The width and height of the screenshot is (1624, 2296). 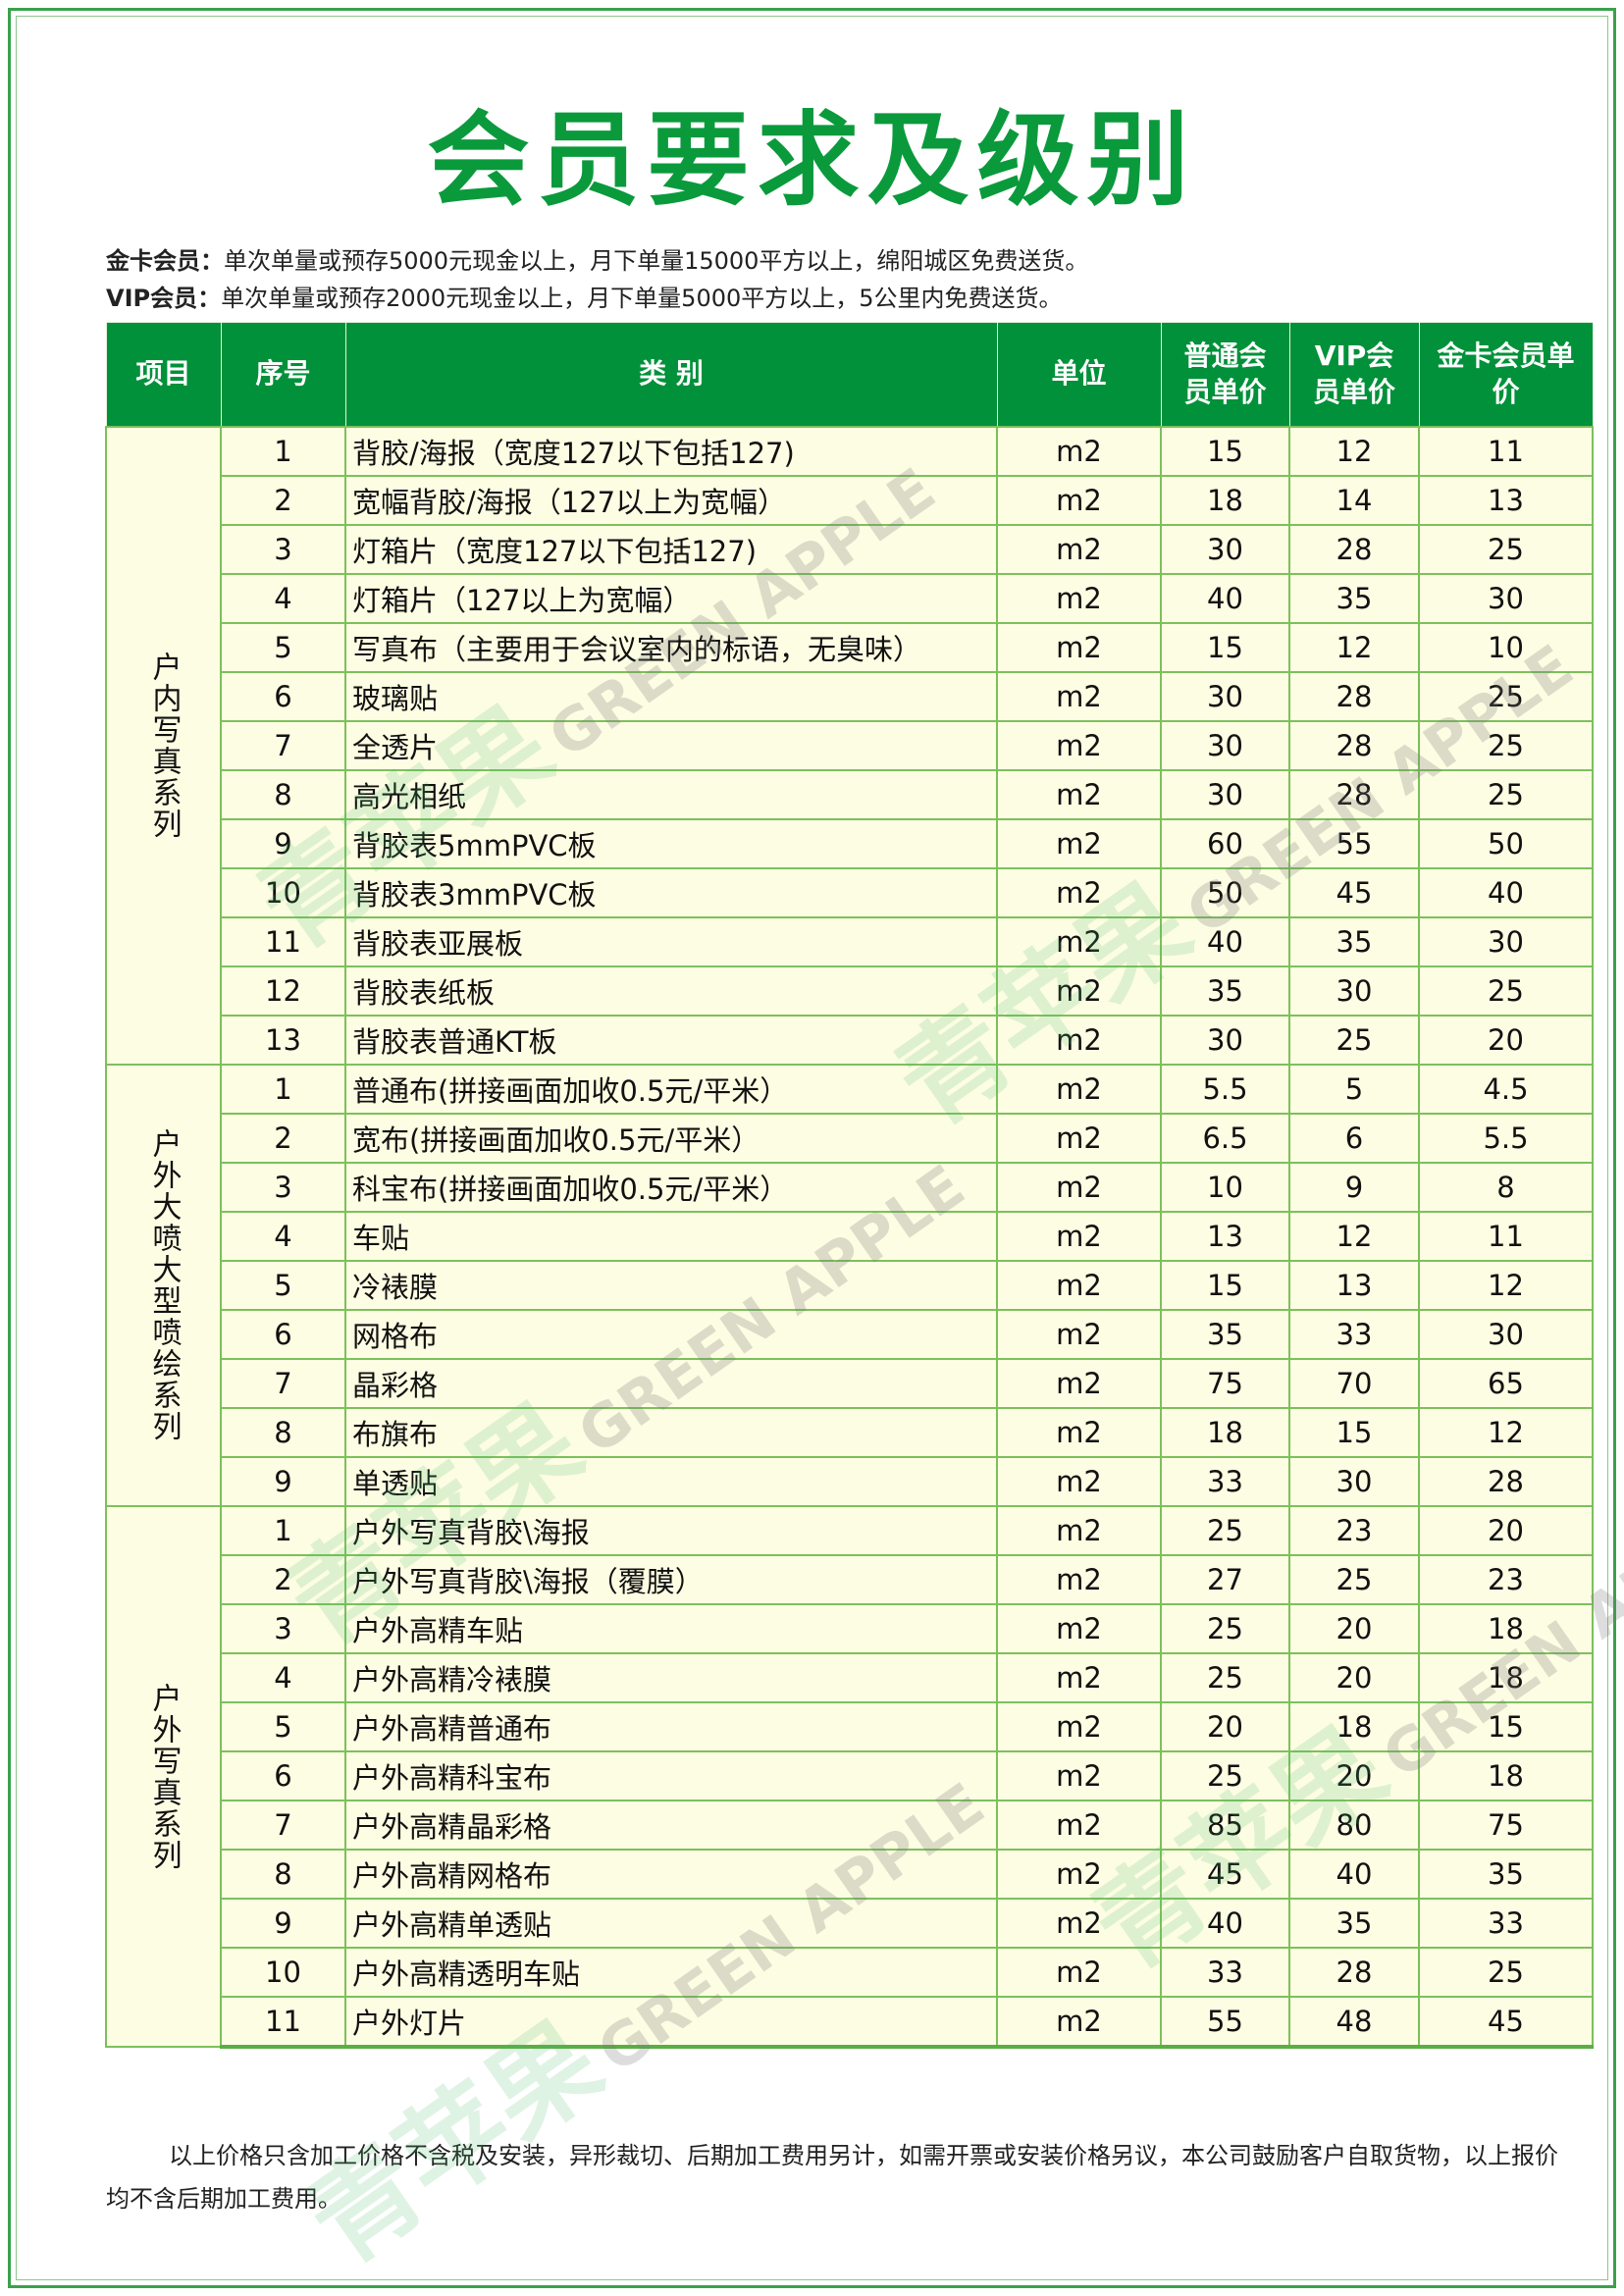 What do you see at coordinates (850, 500) in the screenshot?
I see `table-row: 2 宽幅背胶/海报（127以上为宽幅） m2 18 14 13` at bounding box center [850, 500].